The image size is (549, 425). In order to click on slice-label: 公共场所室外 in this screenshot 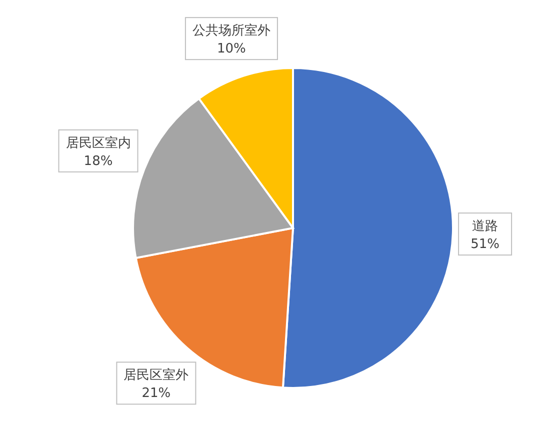, I will do `click(231, 30)`.